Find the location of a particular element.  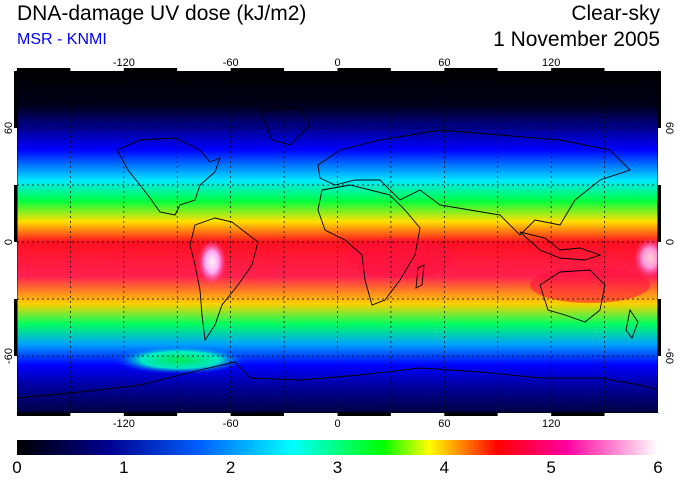

colorbar-tick-label: 5 is located at coordinates (551, 467).